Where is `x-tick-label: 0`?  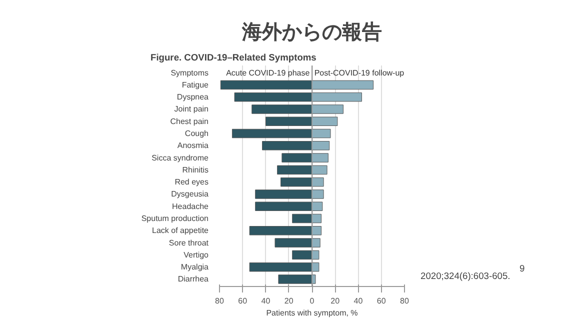
x-tick-label: 0 is located at coordinates (312, 301).